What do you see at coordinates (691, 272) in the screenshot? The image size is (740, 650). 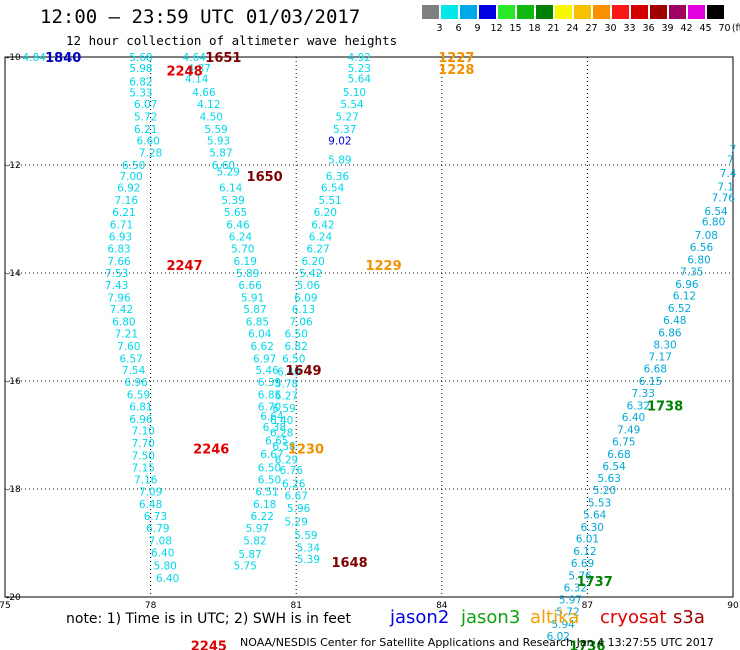 I see `swh-value: 7.35` at bounding box center [691, 272].